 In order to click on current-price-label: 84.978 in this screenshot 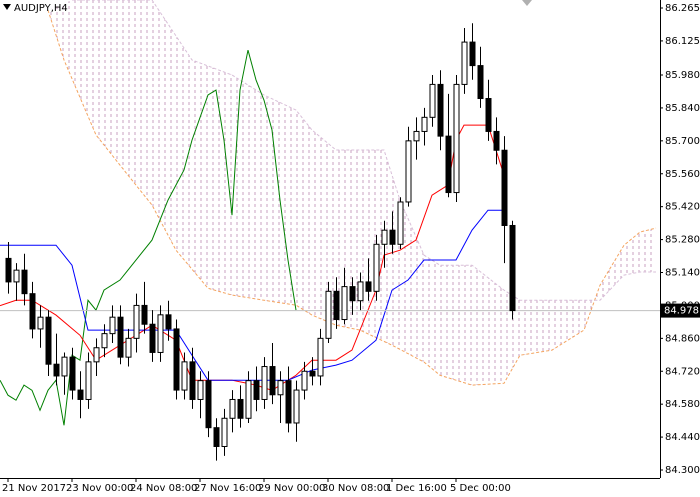, I will do `click(681, 311)`.